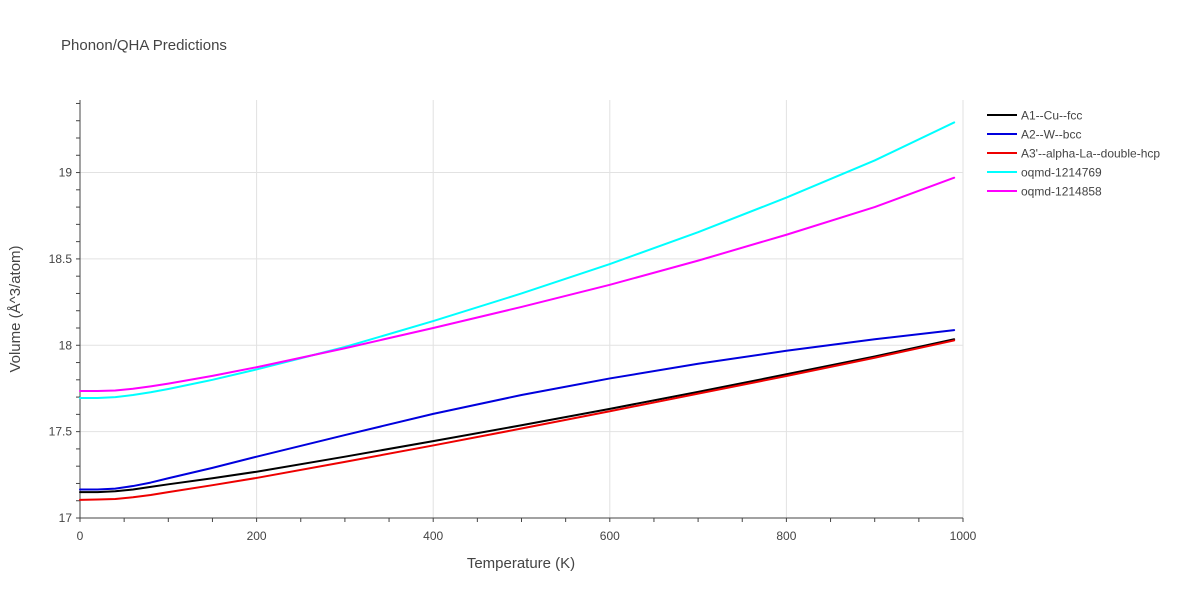 The height and width of the screenshot is (605, 1200). I want to click on legend-label: oqmd-1214769, so click(1061, 173).